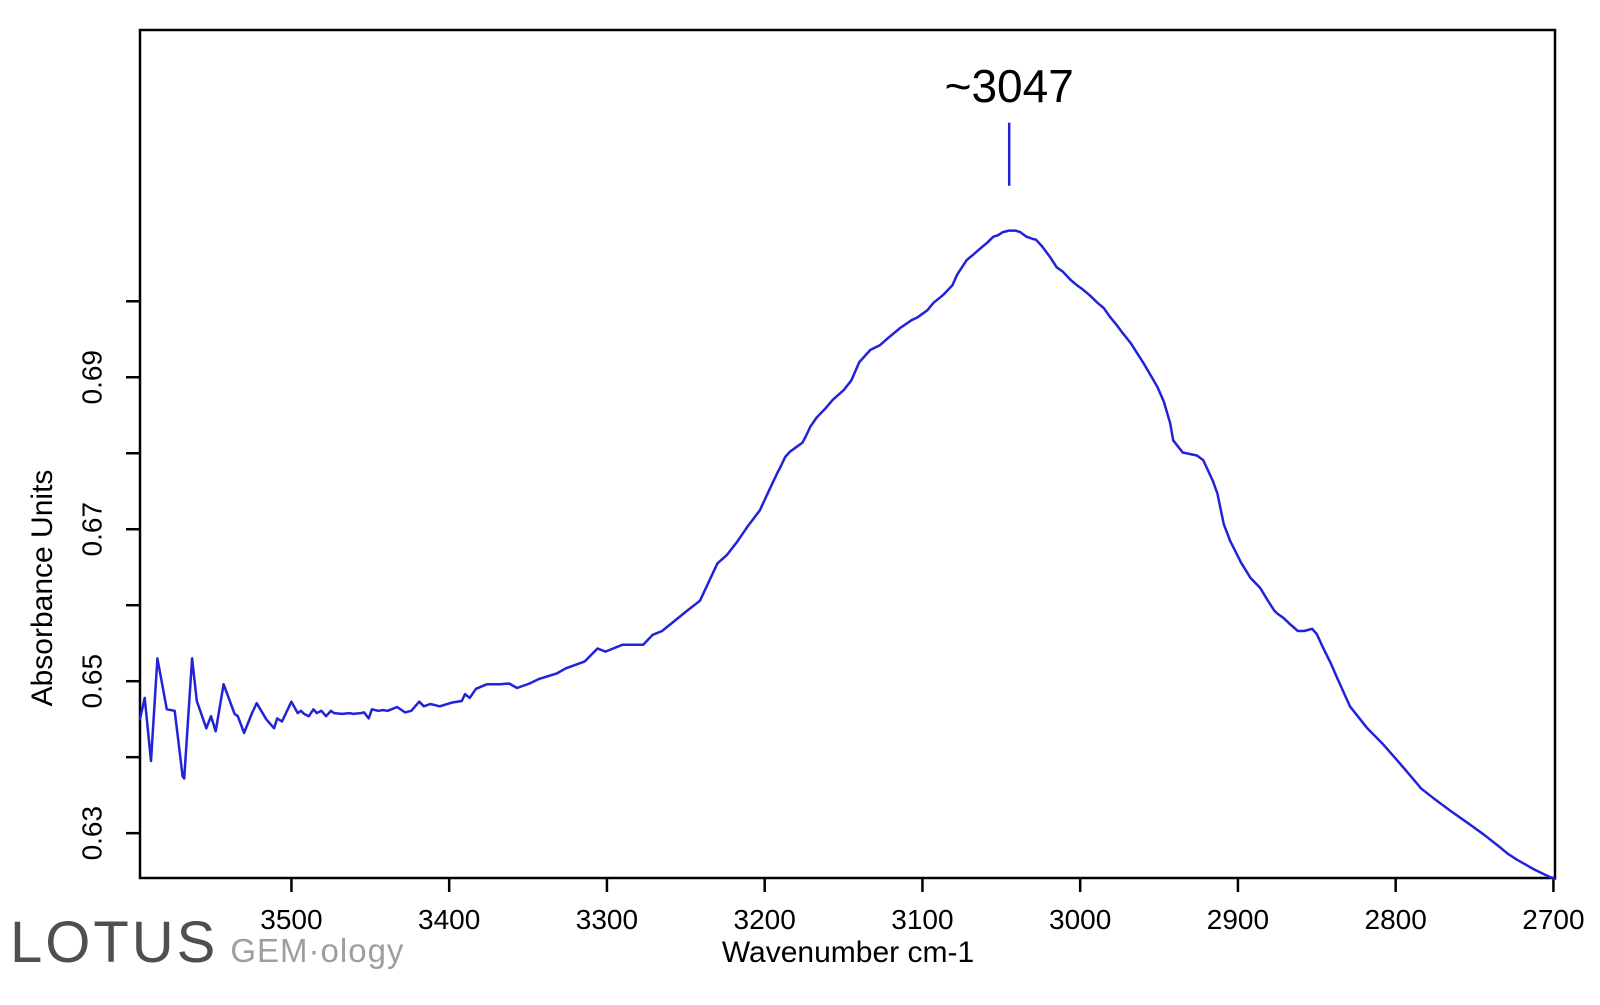 The height and width of the screenshot is (1005, 1600). I want to click on x-tick-label: 3500, so click(291, 919).